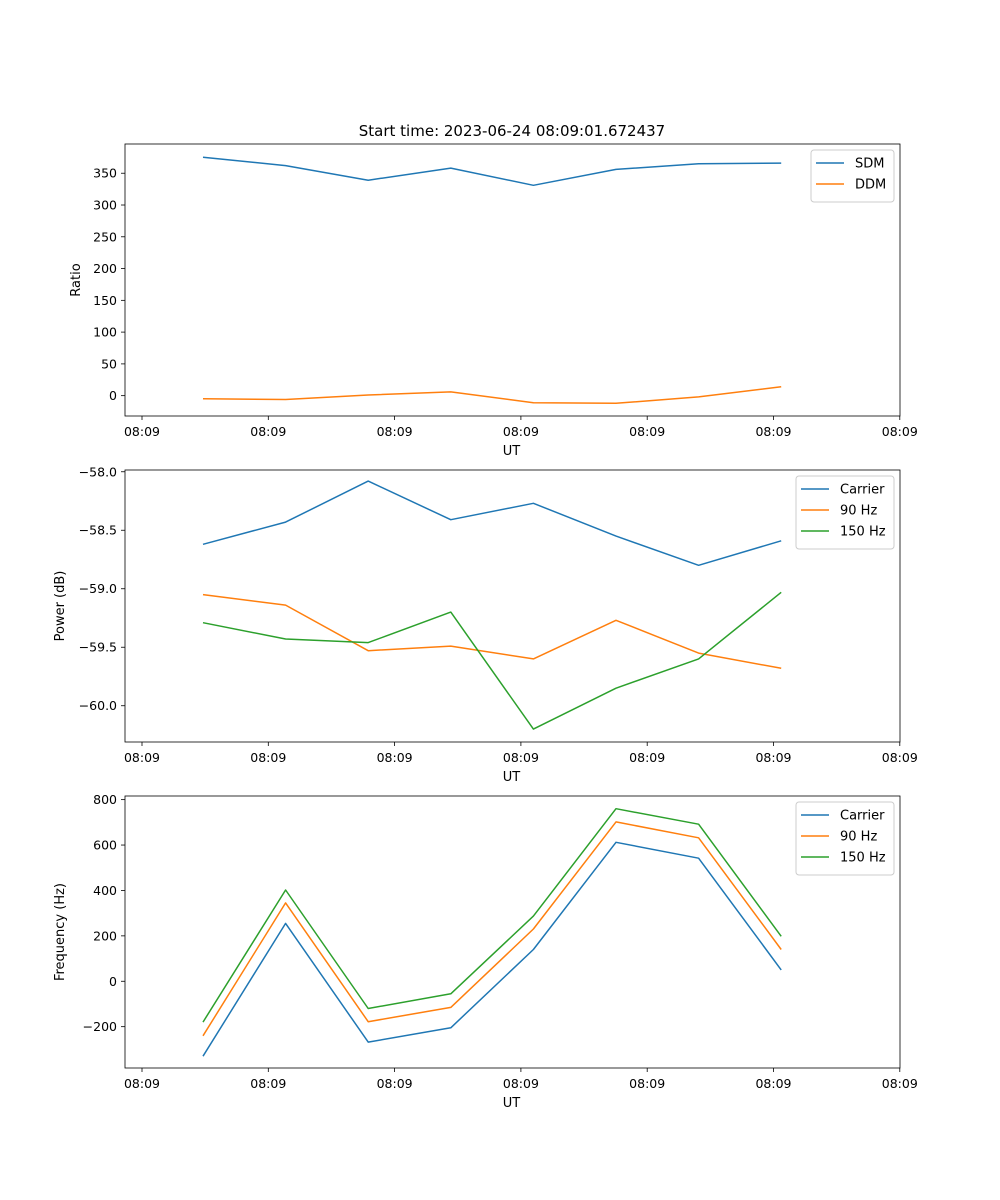  Describe the element at coordinates (852, 176) in the screenshot. I see `legend: SDM DDM` at that location.